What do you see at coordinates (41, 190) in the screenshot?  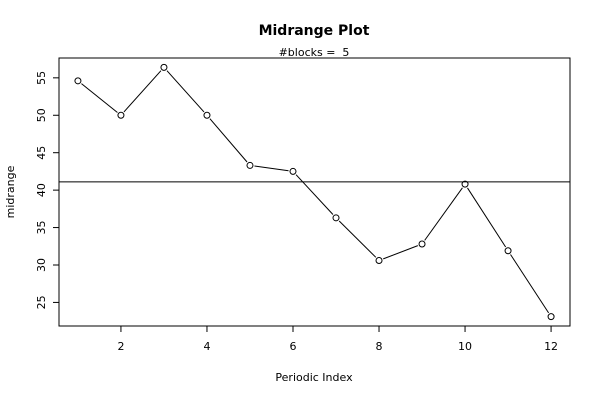 I see `y-tick-label: 40` at bounding box center [41, 190].